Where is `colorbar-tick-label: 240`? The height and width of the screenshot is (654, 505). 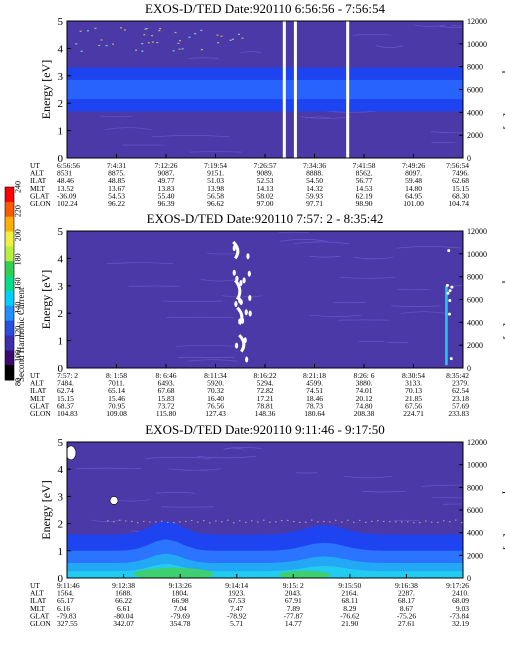
colorbar-tick-label: 240 is located at coordinates (18, 187).